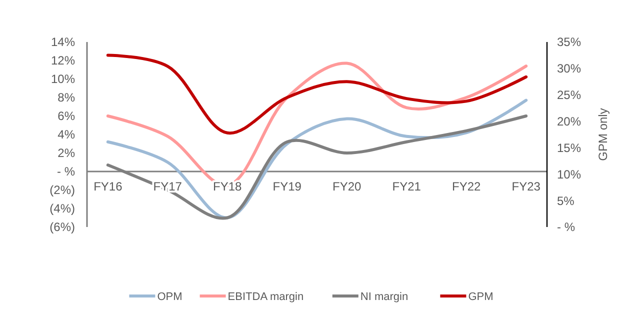 The width and height of the screenshot is (640, 318). I want to click on y2-tick-label: 5%, so click(566, 201).